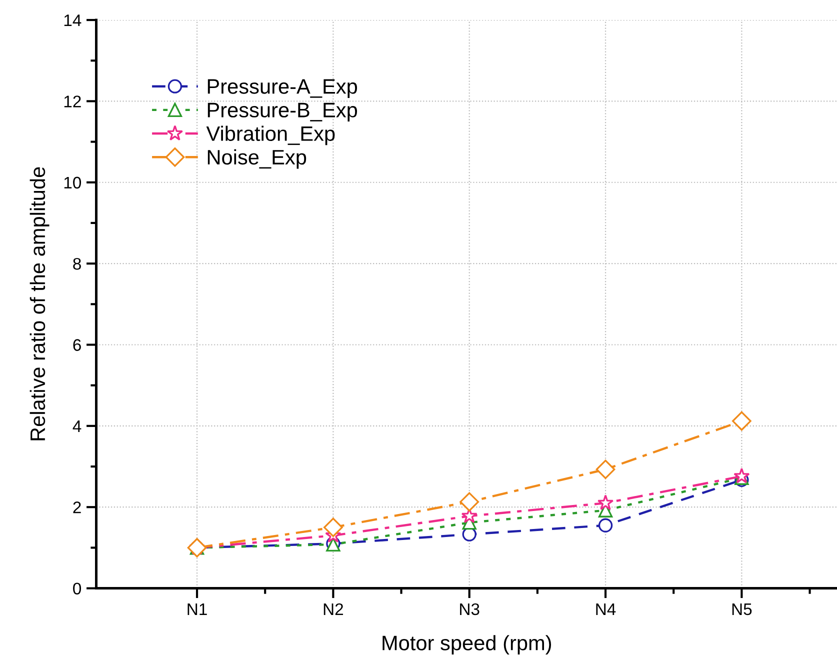  What do you see at coordinates (470, 609) in the screenshot?
I see `x-tick-label: N3` at bounding box center [470, 609].